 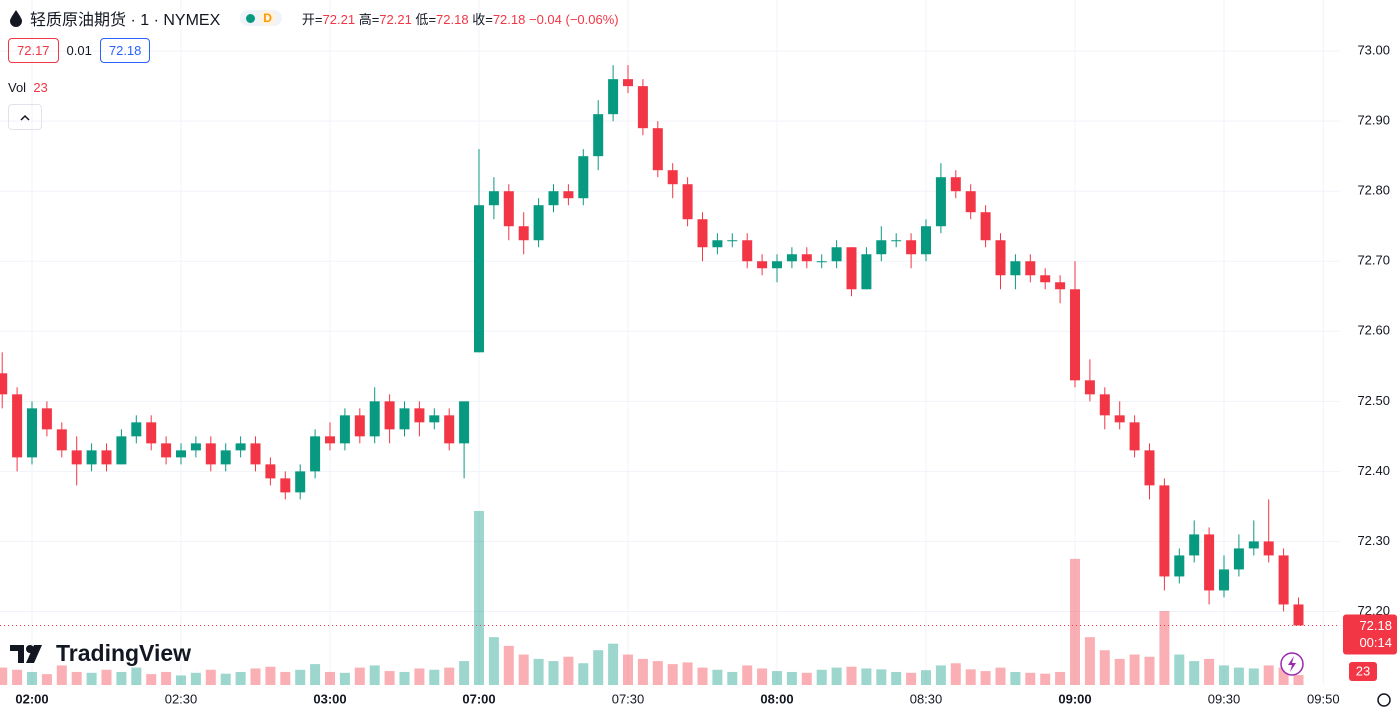 I want to click on x-tick-label: 02:00, so click(x=31, y=698).